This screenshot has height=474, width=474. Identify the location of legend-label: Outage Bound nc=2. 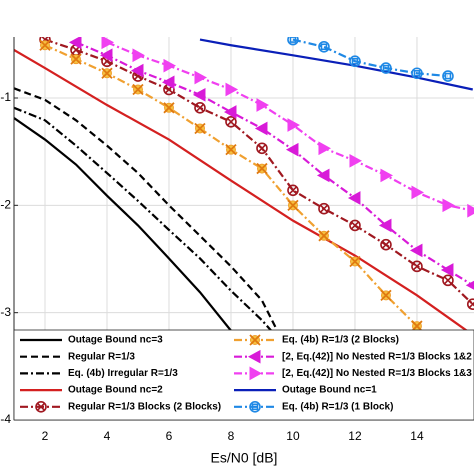
(115, 390).